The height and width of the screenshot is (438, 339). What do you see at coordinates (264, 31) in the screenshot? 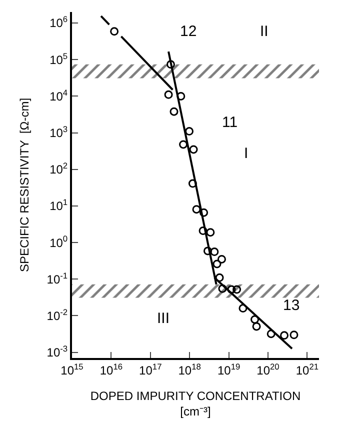
I see `annotation: II` at bounding box center [264, 31].